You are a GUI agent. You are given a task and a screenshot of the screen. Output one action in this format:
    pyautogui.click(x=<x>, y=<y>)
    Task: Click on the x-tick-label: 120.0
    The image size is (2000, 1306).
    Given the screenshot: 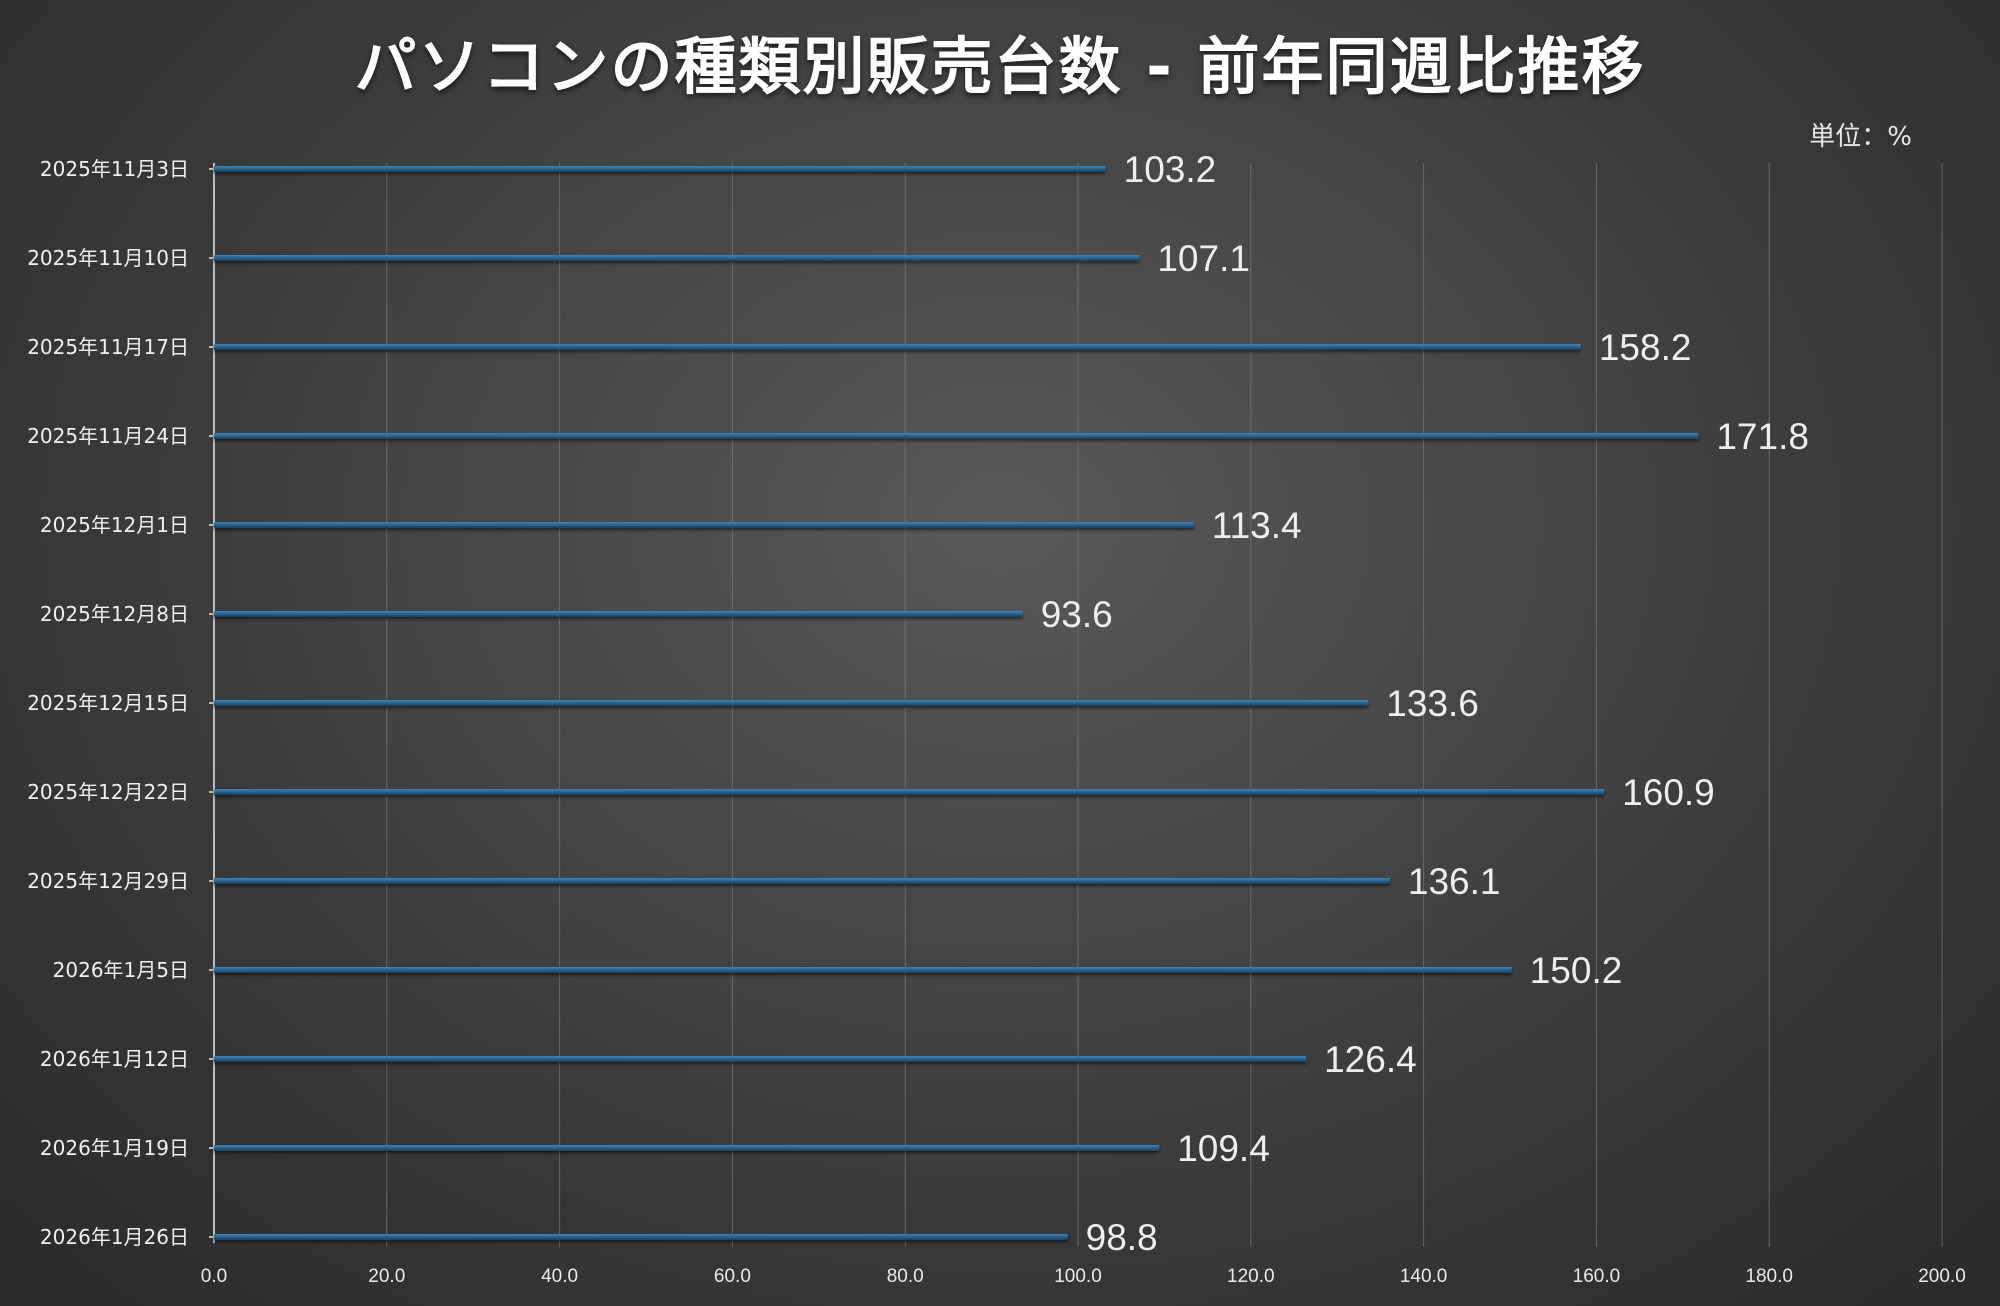 What is the action you would take?
    pyautogui.click(x=1251, y=1276)
    